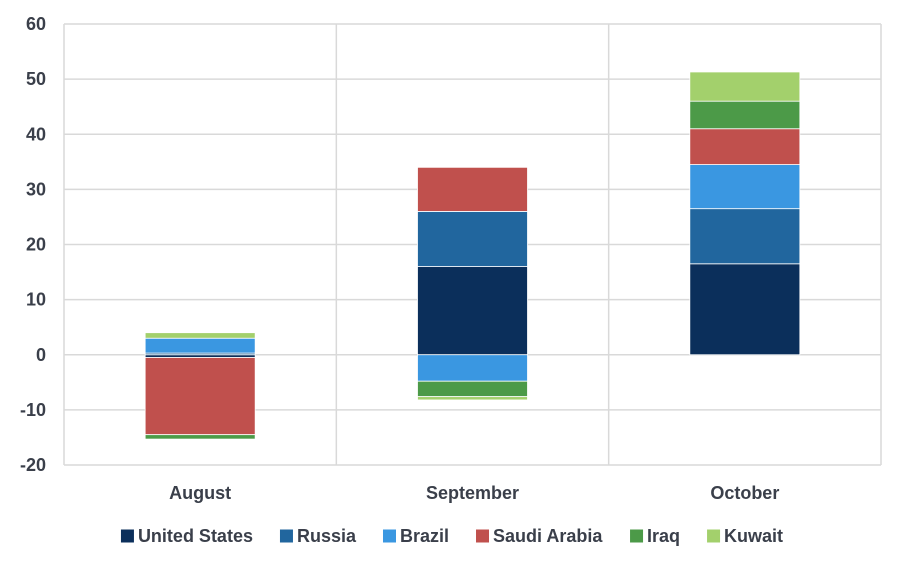 The image size is (904, 568). Describe the element at coordinates (472, 239) in the screenshot. I see `bar-september-russia` at that location.